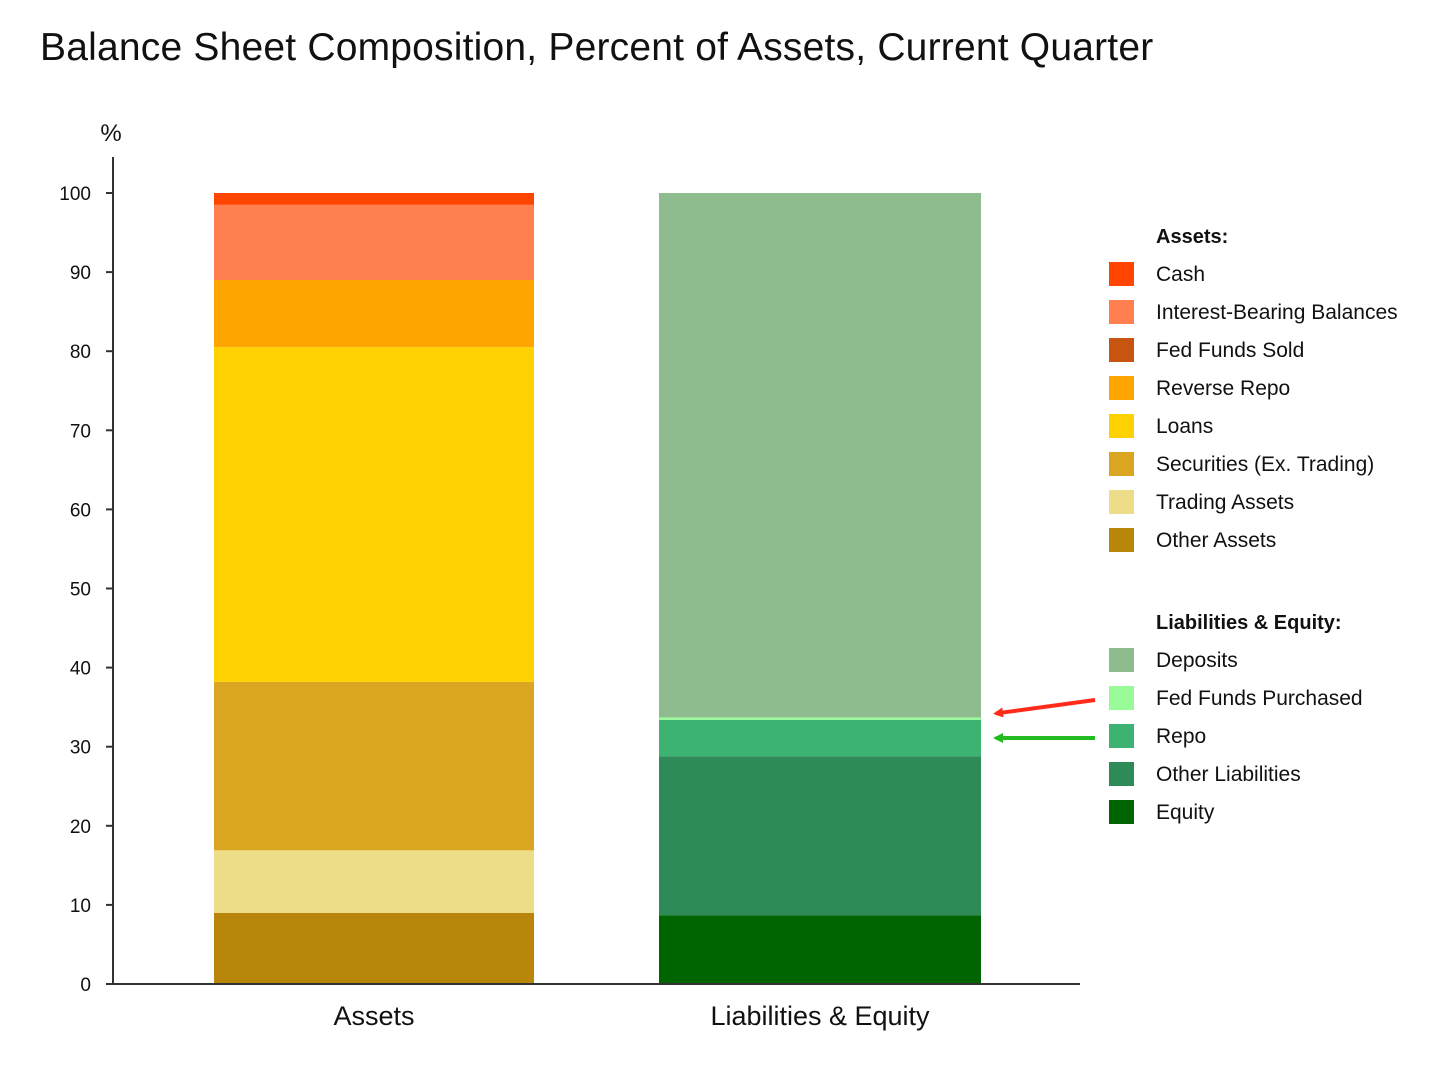  I want to click on legend-label-reverse-repo: Reverse Repo, so click(1223, 388).